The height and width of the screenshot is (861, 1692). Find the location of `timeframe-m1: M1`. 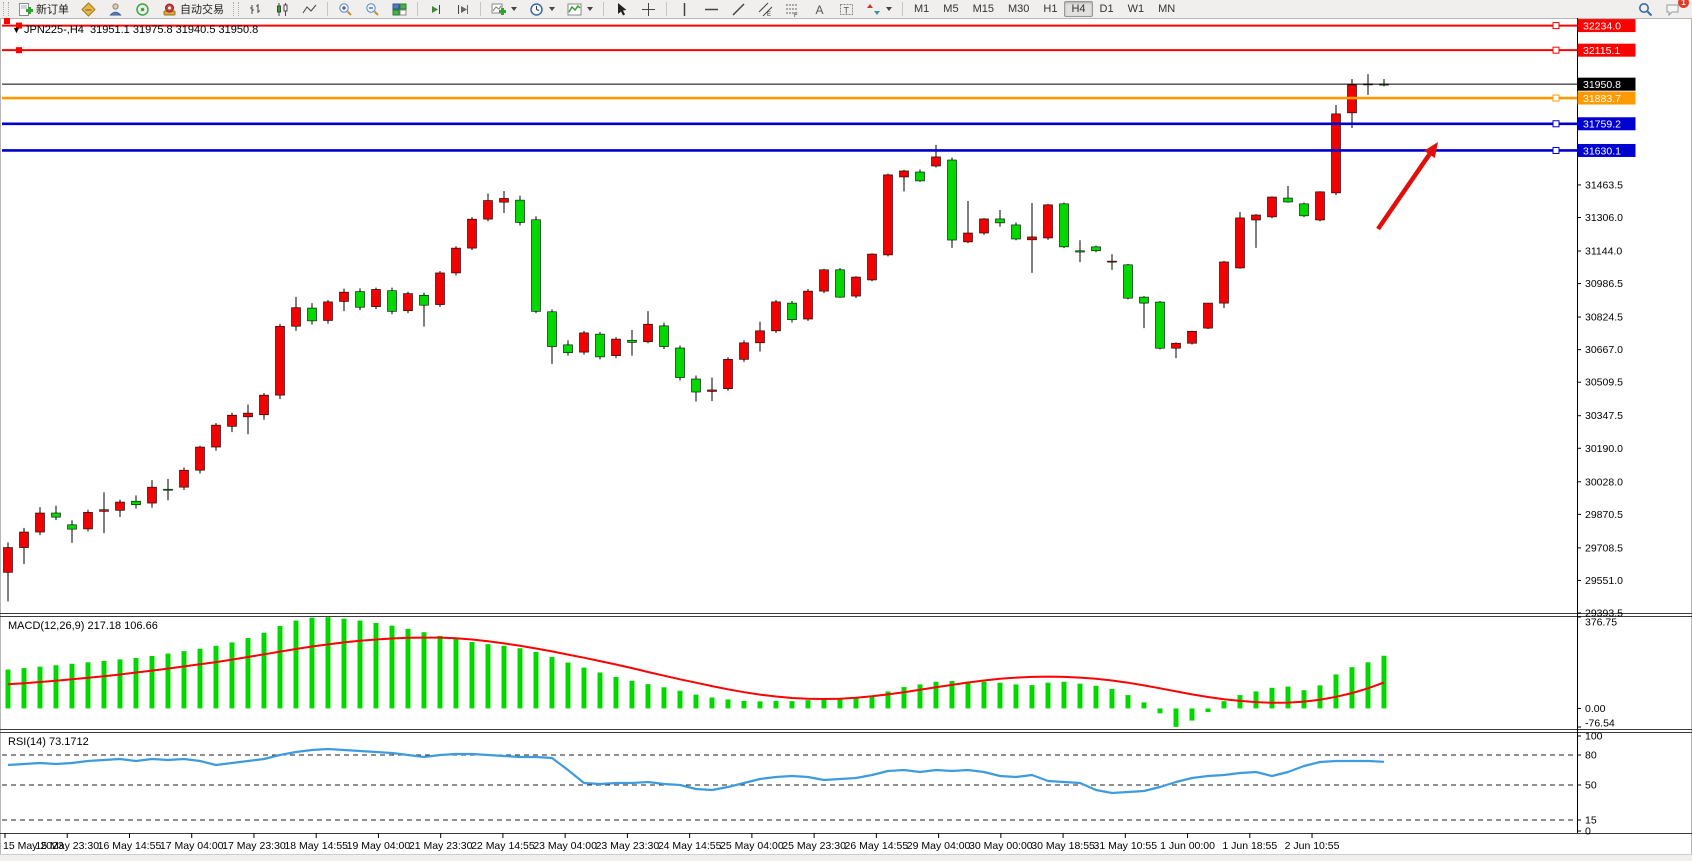

timeframe-m1: M1 is located at coordinates (922, 9).